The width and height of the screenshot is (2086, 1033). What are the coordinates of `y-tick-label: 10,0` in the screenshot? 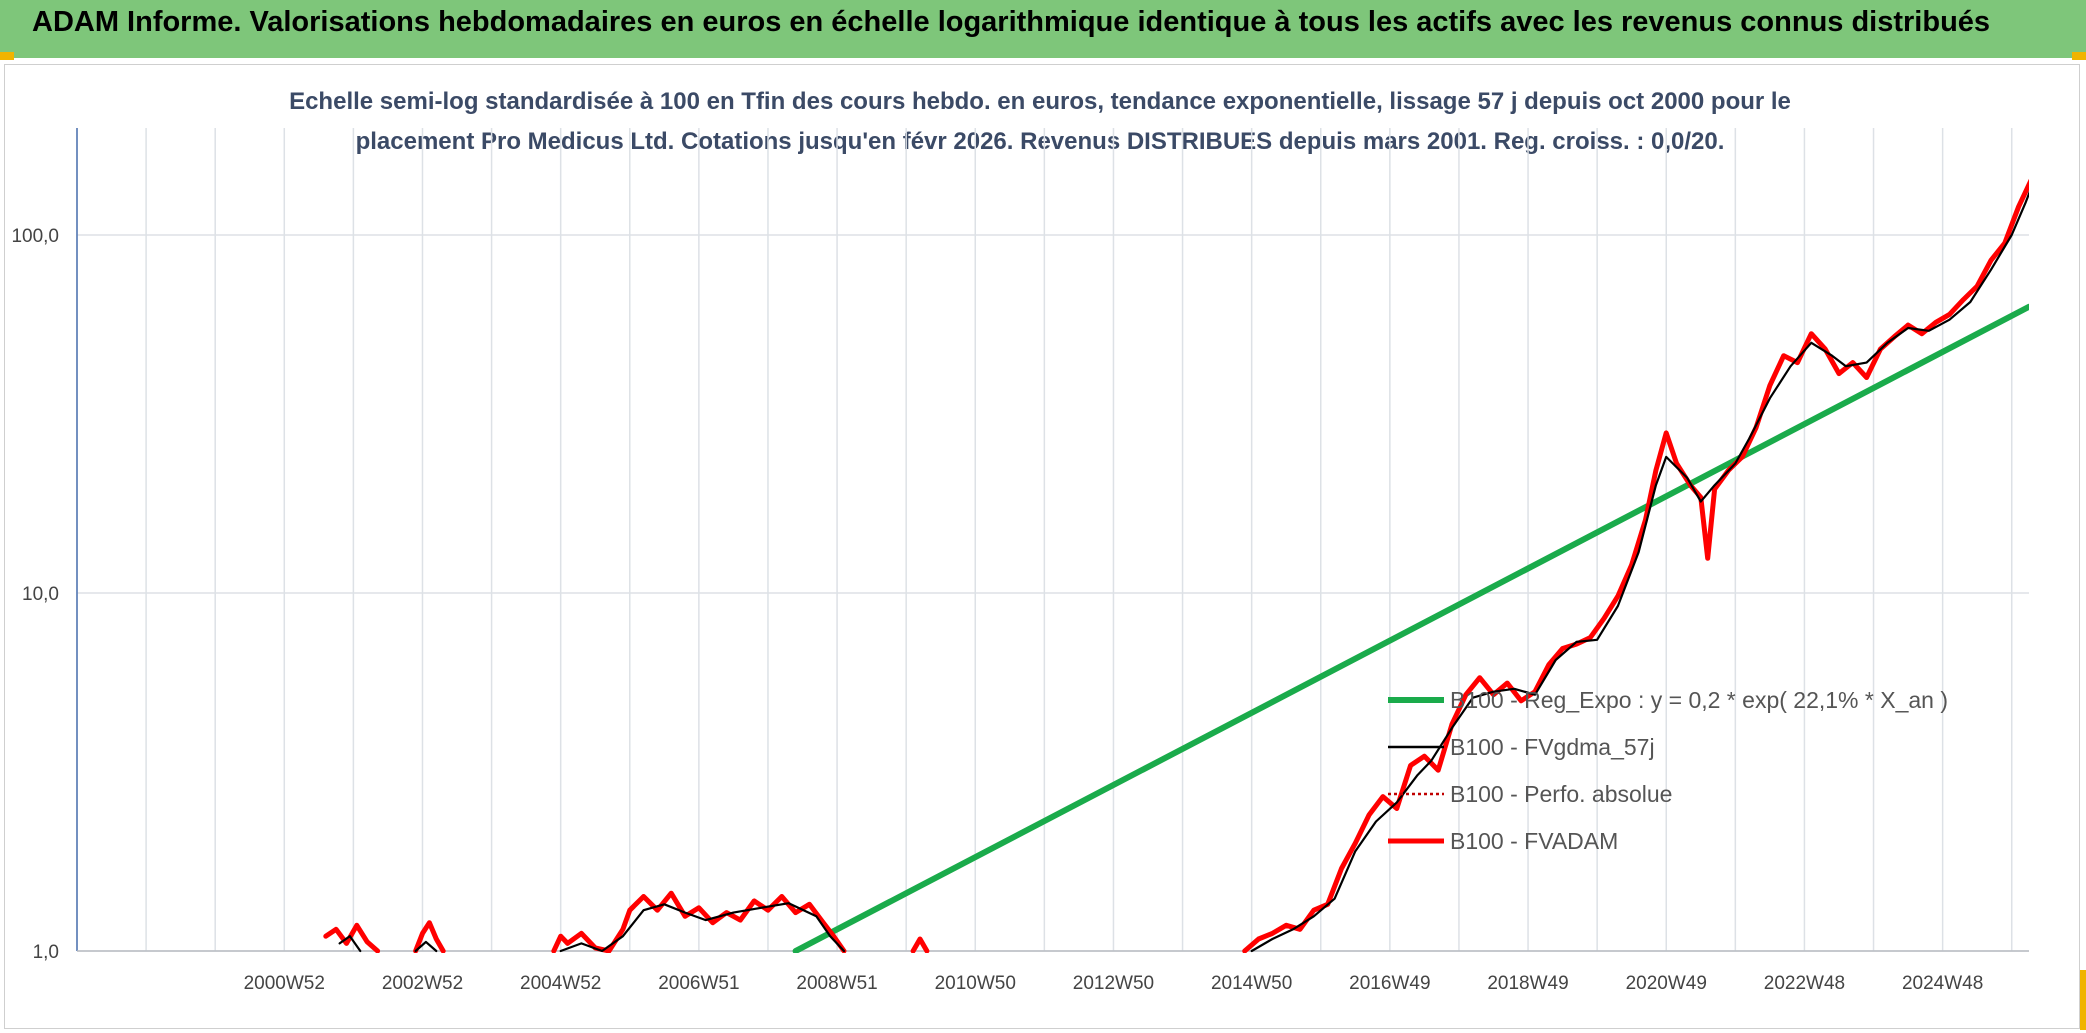 It's located at (40, 594).